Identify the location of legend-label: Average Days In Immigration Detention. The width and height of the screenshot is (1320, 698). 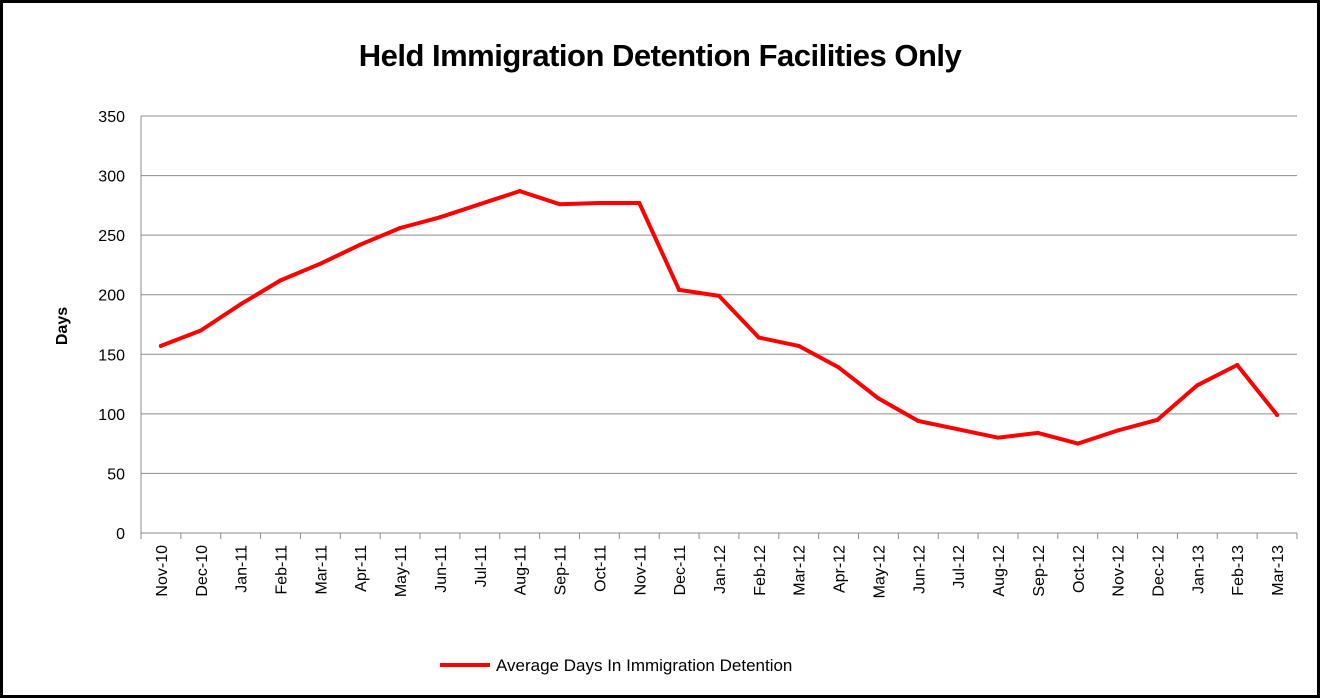
(644, 665).